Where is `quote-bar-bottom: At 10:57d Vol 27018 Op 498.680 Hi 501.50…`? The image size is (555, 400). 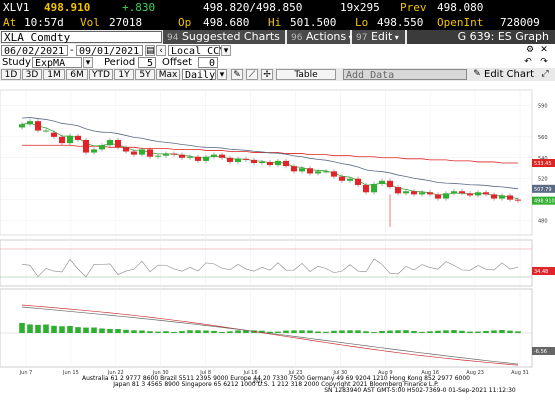
quote-bar-bottom: At 10:57d Vol 27018 Op 498.680 Hi 501.50… is located at coordinates (277, 22).